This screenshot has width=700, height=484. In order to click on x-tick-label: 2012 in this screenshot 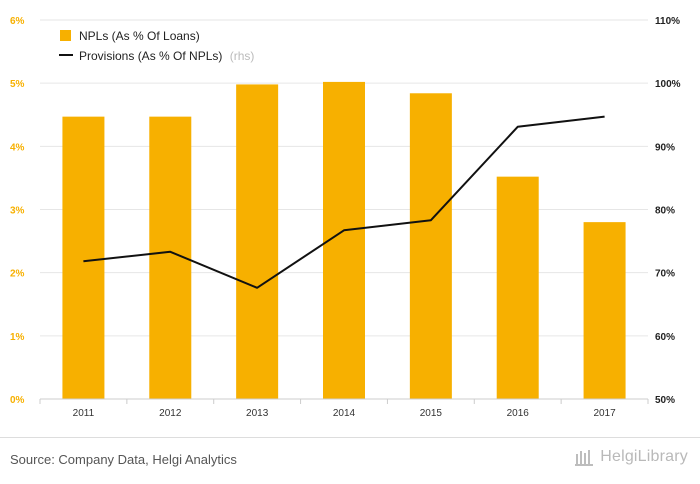, I will do `click(170, 413)`.